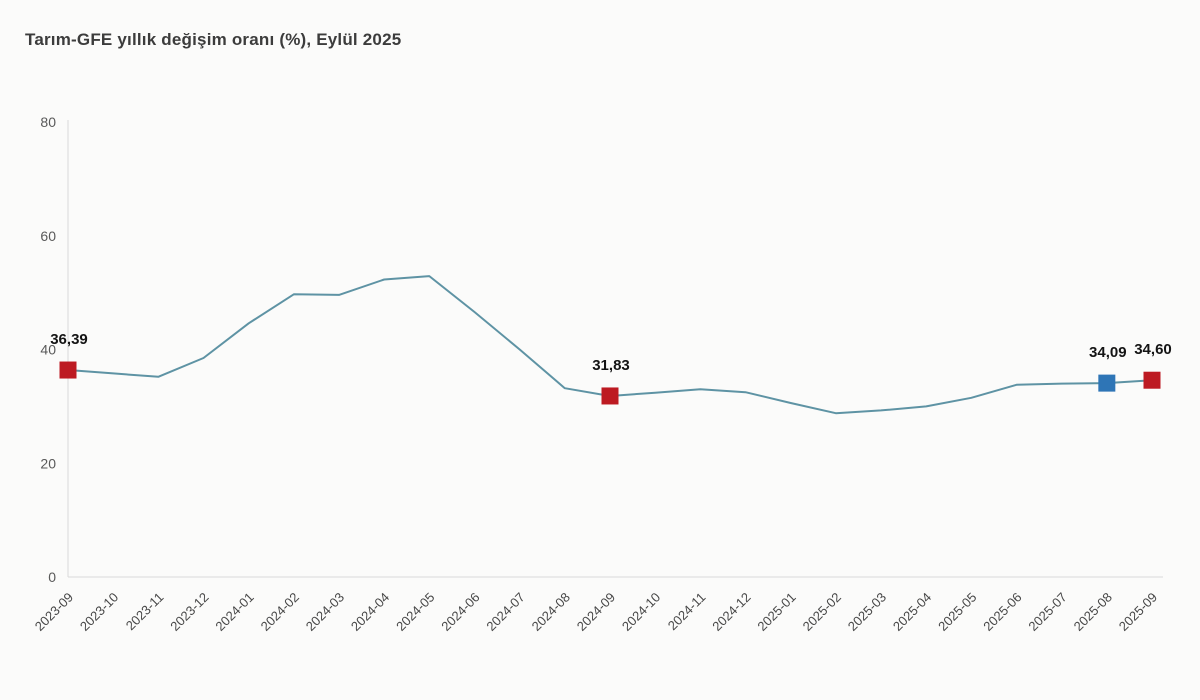 The image size is (1200, 700). I want to click on x-tick-label: 2024-04, so click(370, 612).